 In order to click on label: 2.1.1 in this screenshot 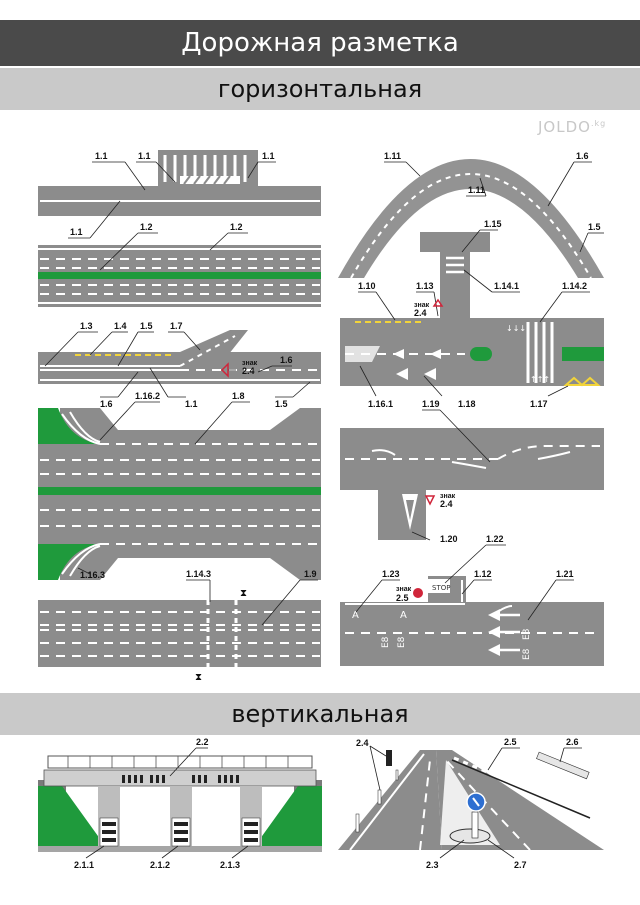, I will do `click(84, 865)`.